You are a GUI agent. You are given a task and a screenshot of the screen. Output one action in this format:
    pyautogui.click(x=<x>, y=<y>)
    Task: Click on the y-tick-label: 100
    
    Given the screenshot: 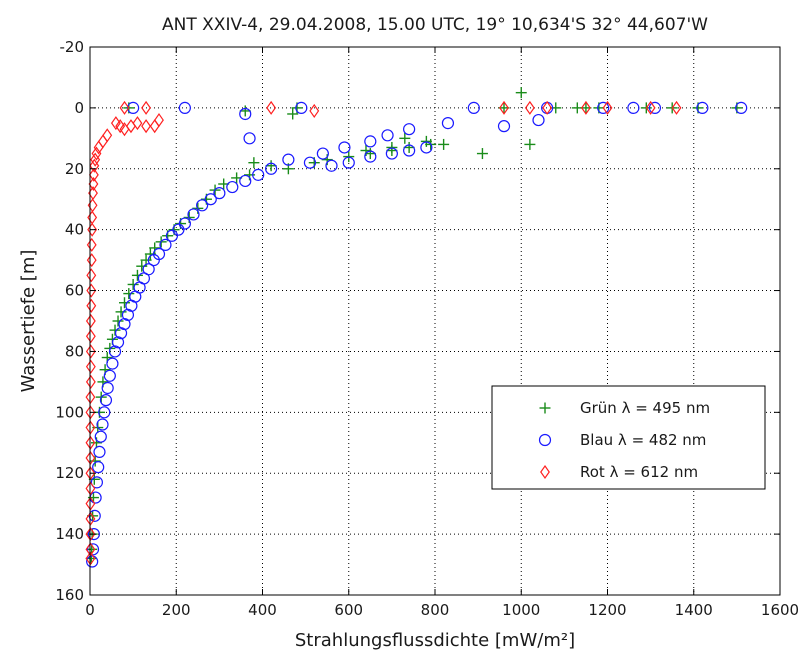 What is the action you would take?
    pyautogui.click(x=69, y=412)
    